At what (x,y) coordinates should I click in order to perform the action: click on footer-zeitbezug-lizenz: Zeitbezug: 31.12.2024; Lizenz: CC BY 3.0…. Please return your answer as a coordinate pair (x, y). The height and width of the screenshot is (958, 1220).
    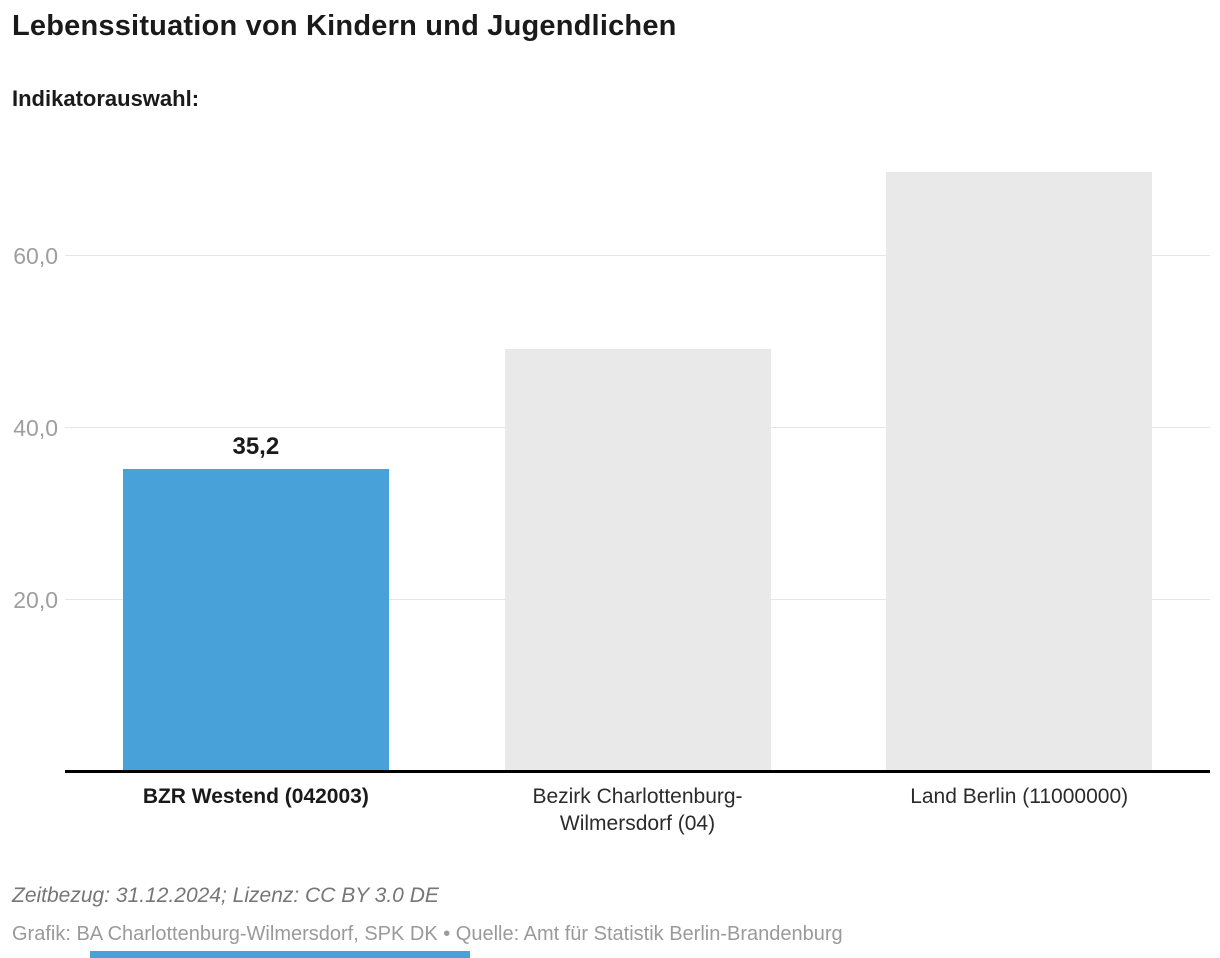
    Looking at the image, I should click on (225, 895).